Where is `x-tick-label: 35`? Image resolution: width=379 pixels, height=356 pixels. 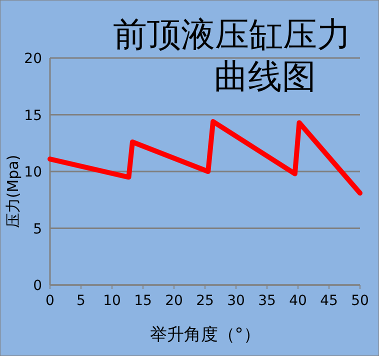
x-tick-label: 35 is located at coordinates (267, 301).